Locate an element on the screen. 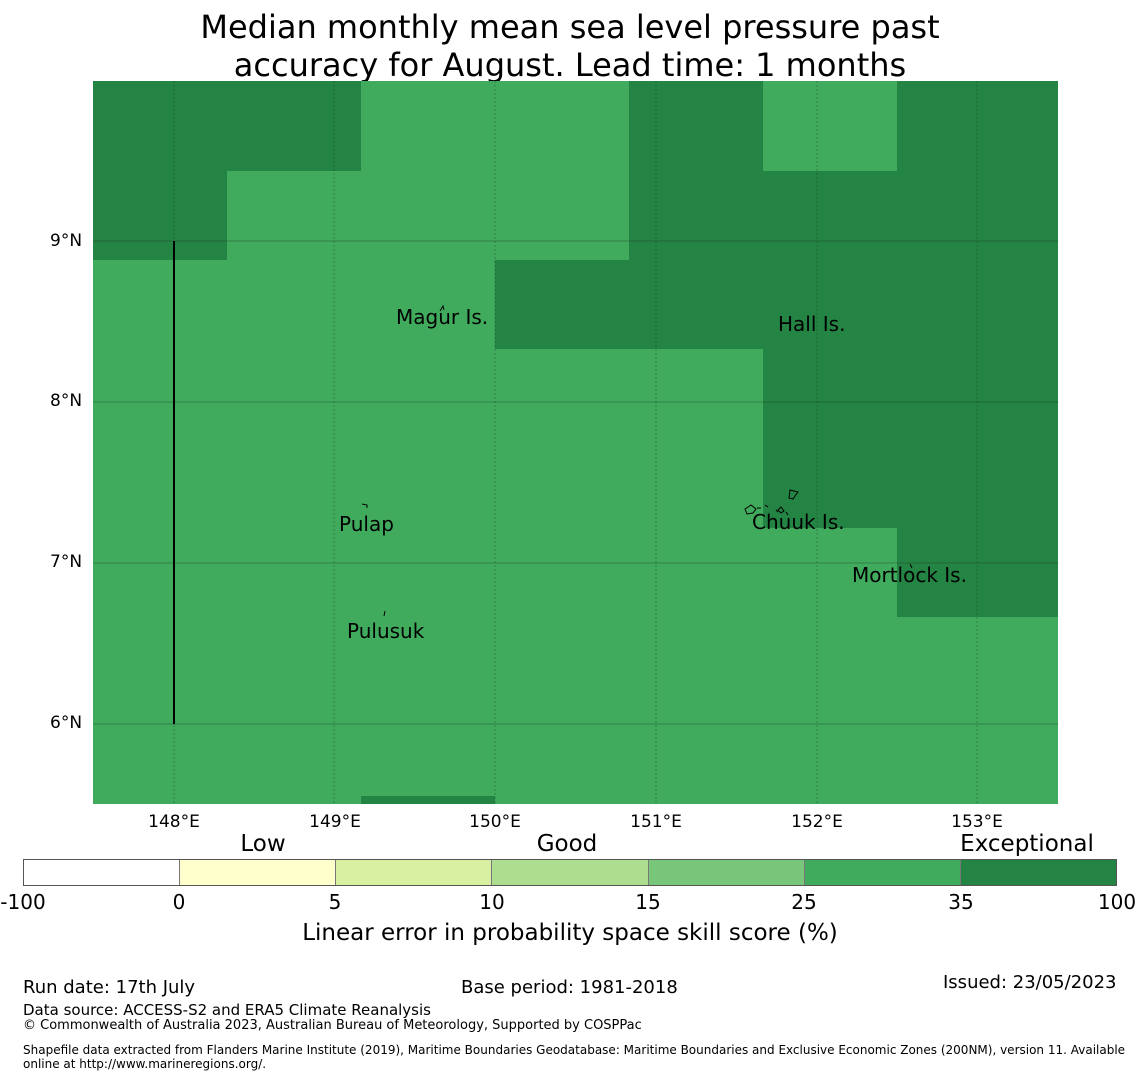 The image size is (1140, 1080). legend-category-good: Good is located at coordinates (567, 844).